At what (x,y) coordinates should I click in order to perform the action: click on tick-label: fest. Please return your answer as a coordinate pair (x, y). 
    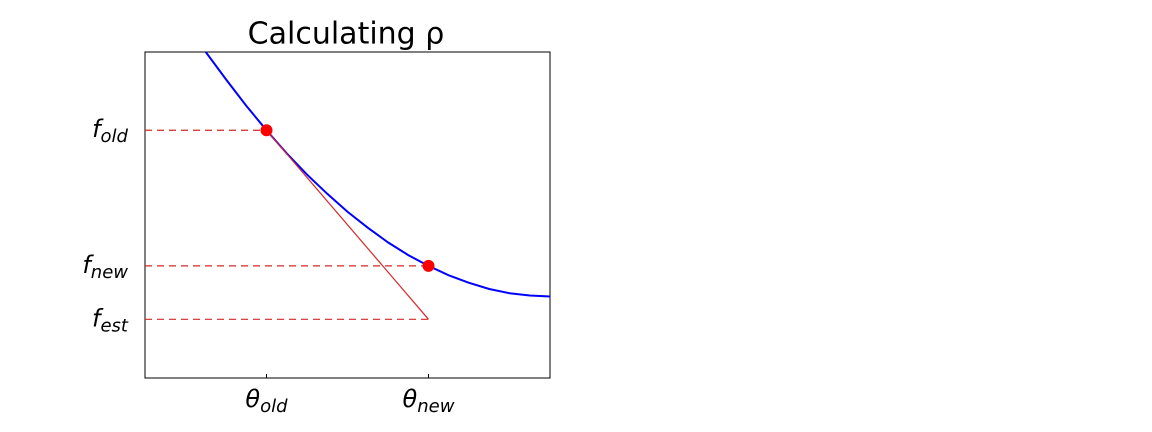
    Looking at the image, I should click on (110, 320).